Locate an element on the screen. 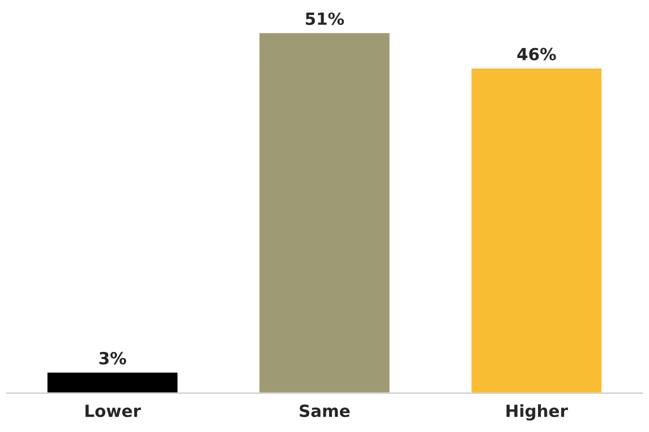  x-tick-label: Same is located at coordinates (325, 411).